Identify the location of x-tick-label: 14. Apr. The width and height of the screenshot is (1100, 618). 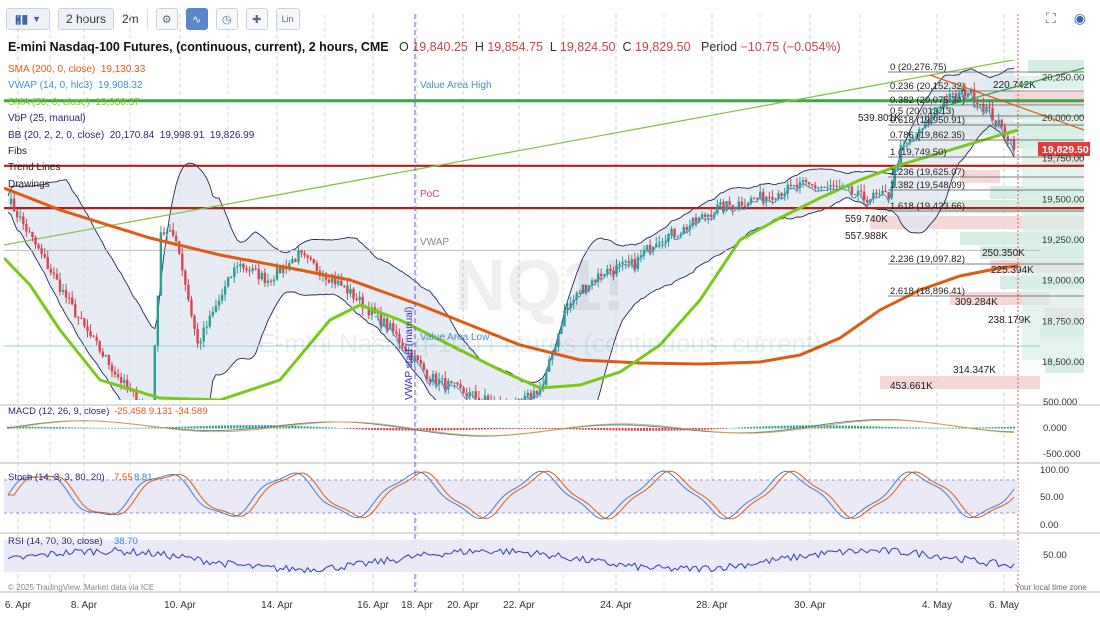
(277, 605).